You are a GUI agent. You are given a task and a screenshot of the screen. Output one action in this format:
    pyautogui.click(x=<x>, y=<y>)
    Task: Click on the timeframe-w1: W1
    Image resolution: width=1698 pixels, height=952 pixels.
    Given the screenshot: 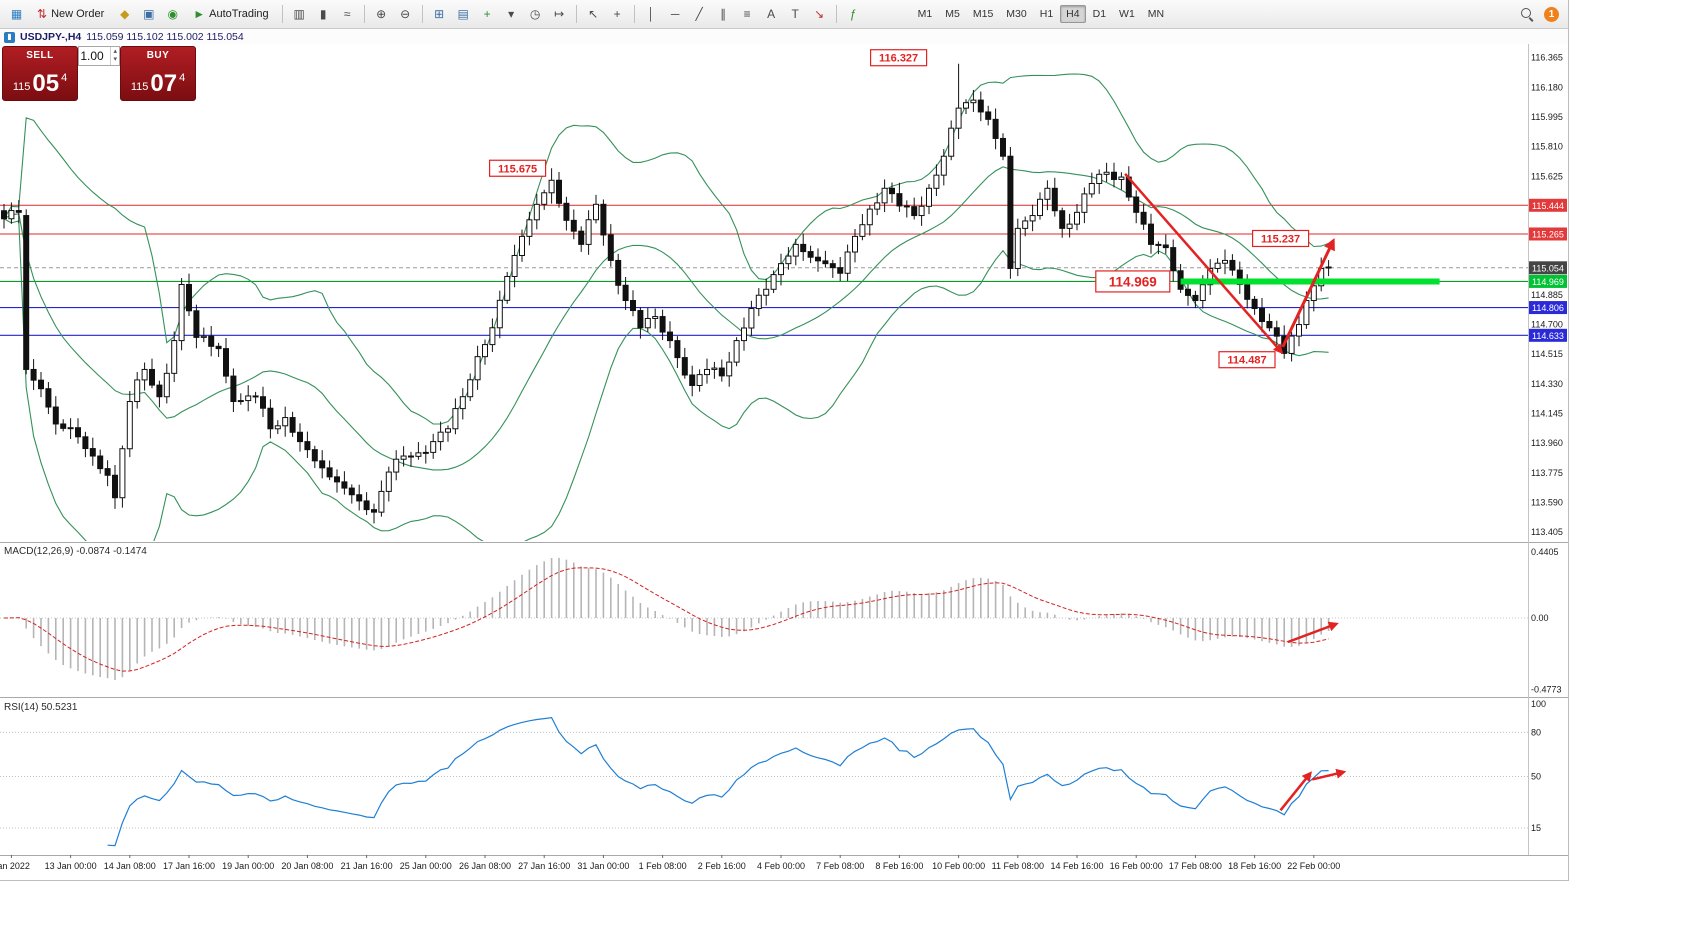 What is the action you would take?
    pyautogui.click(x=1127, y=14)
    